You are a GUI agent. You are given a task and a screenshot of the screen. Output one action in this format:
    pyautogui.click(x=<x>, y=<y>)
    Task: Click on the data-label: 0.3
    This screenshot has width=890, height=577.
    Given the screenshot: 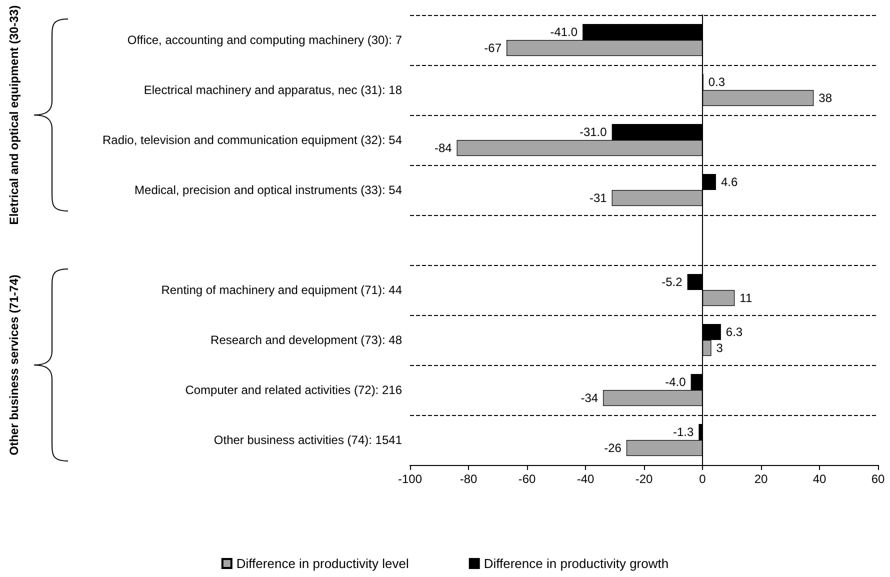 What is the action you would take?
    pyautogui.click(x=717, y=82)
    